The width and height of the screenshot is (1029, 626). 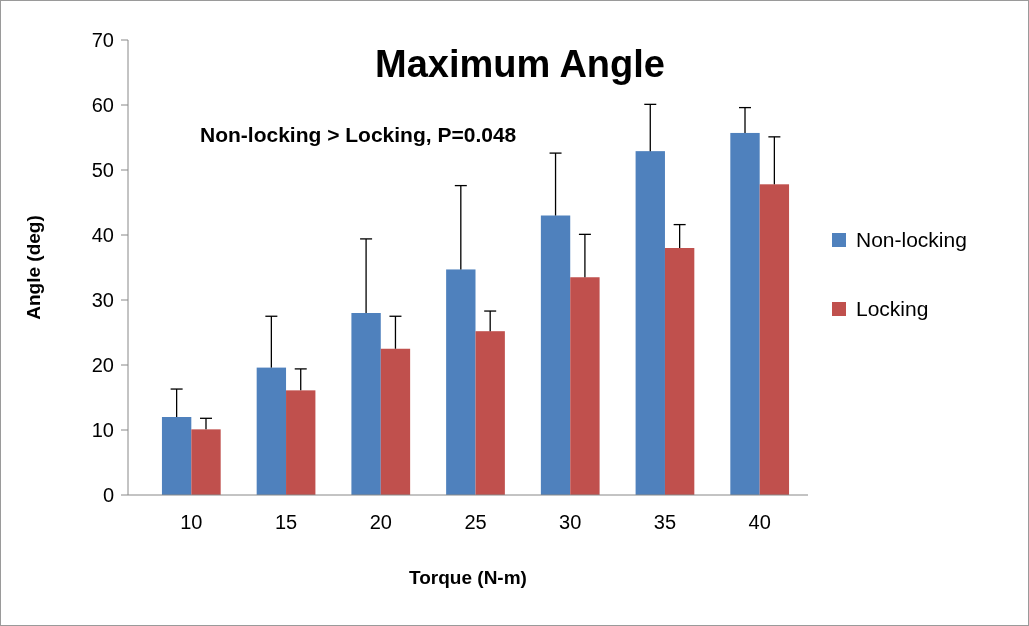 I want to click on x-tick-label: 35, so click(x=665, y=522).